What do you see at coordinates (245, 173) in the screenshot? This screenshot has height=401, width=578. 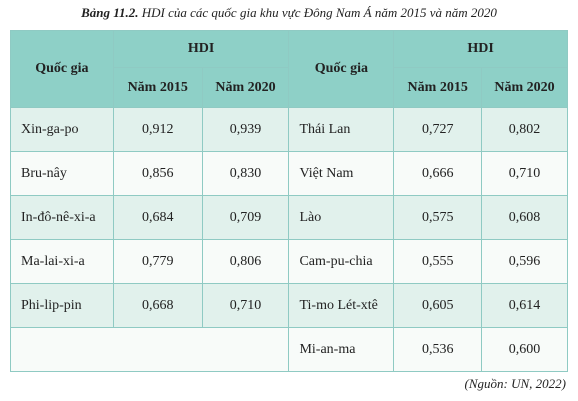 I see `hdi-value: 0,830` at bounding box center [245, 173].